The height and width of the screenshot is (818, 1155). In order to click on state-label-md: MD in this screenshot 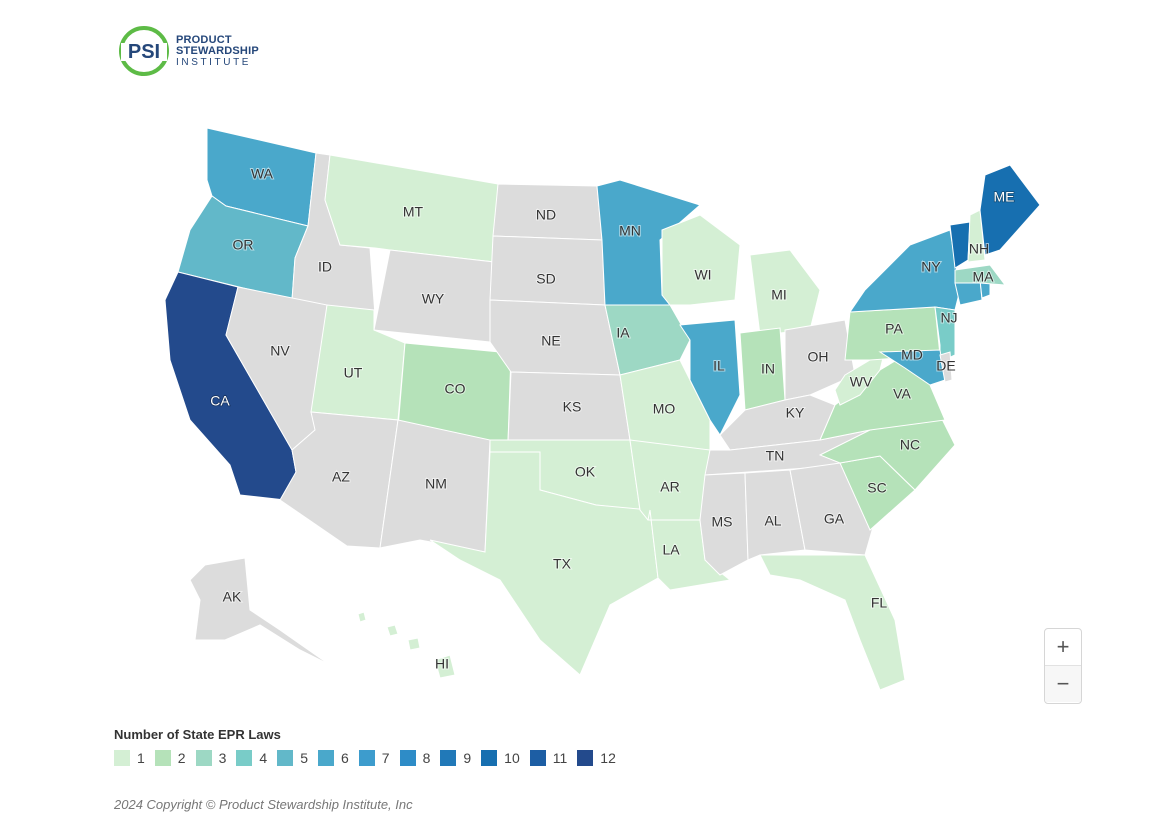, I will do `click(912, 355)`.